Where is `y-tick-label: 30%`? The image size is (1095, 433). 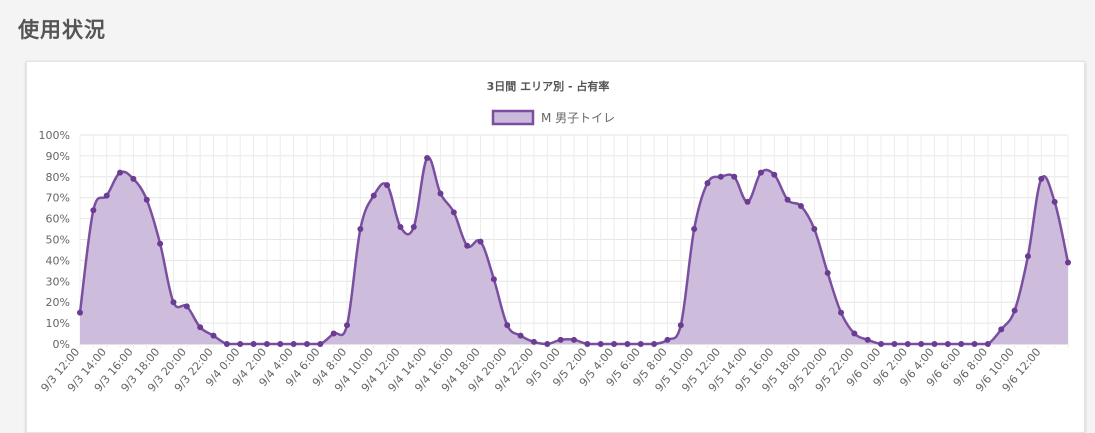
y-tick-label: 30% is located at coordinates (58, 281).